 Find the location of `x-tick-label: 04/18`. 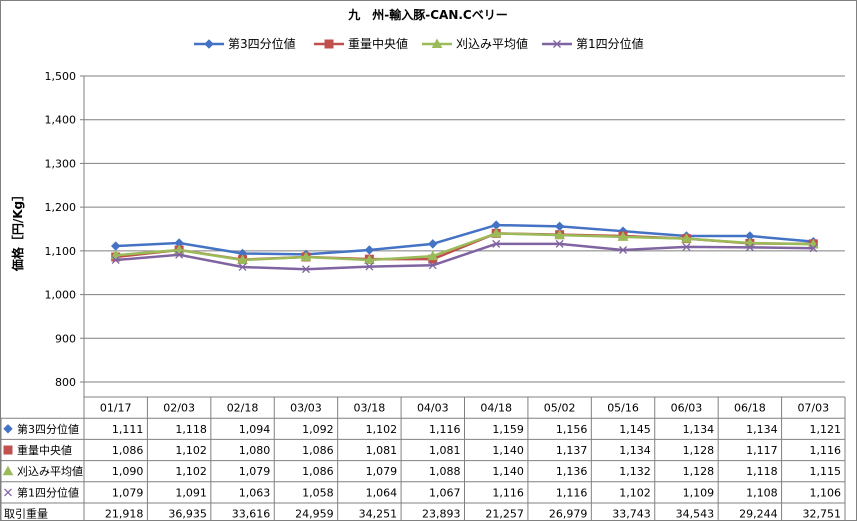

x-tick-label: 04/18 is located at coordinates (496, 408).